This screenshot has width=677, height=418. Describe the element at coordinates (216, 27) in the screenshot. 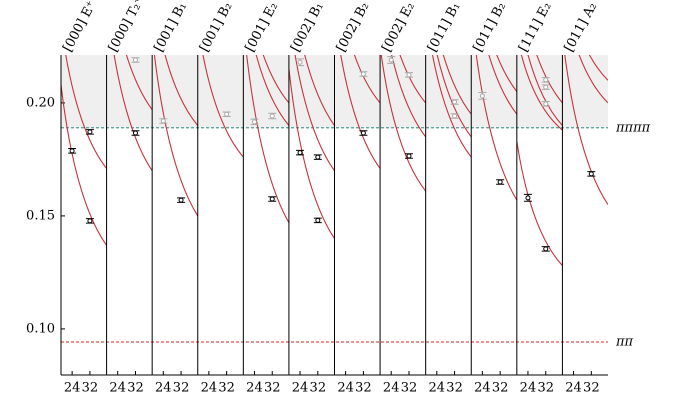

I see `panel-title: [001] B₂` at that location.